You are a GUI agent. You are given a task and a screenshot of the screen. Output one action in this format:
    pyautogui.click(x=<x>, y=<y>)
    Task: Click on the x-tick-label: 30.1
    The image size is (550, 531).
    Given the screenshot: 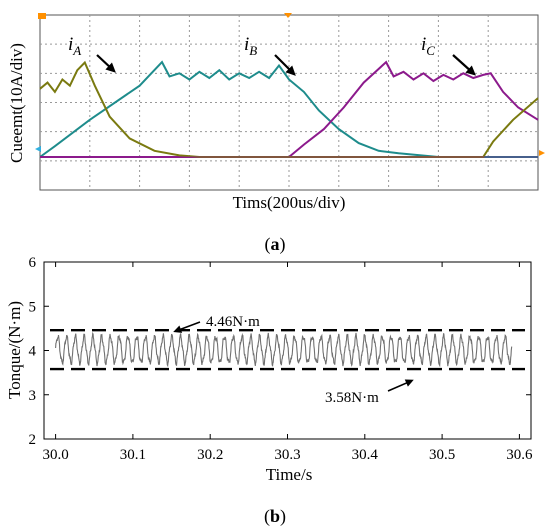 What is the action you would take?
    pyautogui.click(x=133, y=455)
    